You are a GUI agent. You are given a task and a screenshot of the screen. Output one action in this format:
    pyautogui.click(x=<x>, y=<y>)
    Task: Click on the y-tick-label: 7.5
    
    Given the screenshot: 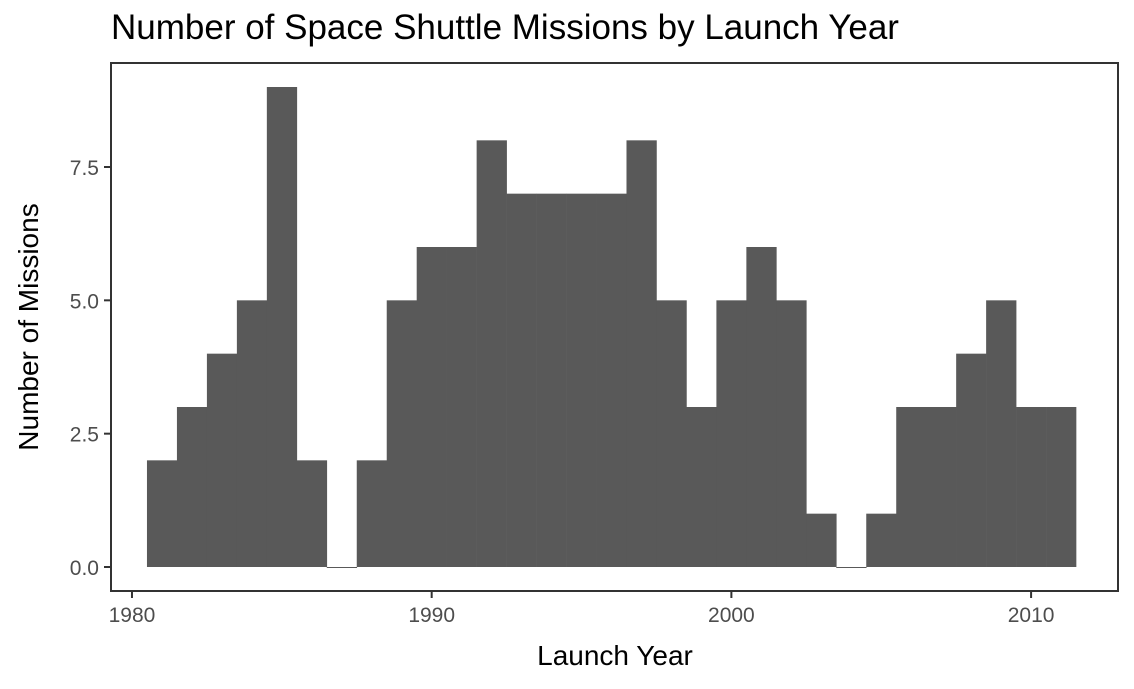 What is the action you would take?
    pyautogui.click(x=84, y=168)
    